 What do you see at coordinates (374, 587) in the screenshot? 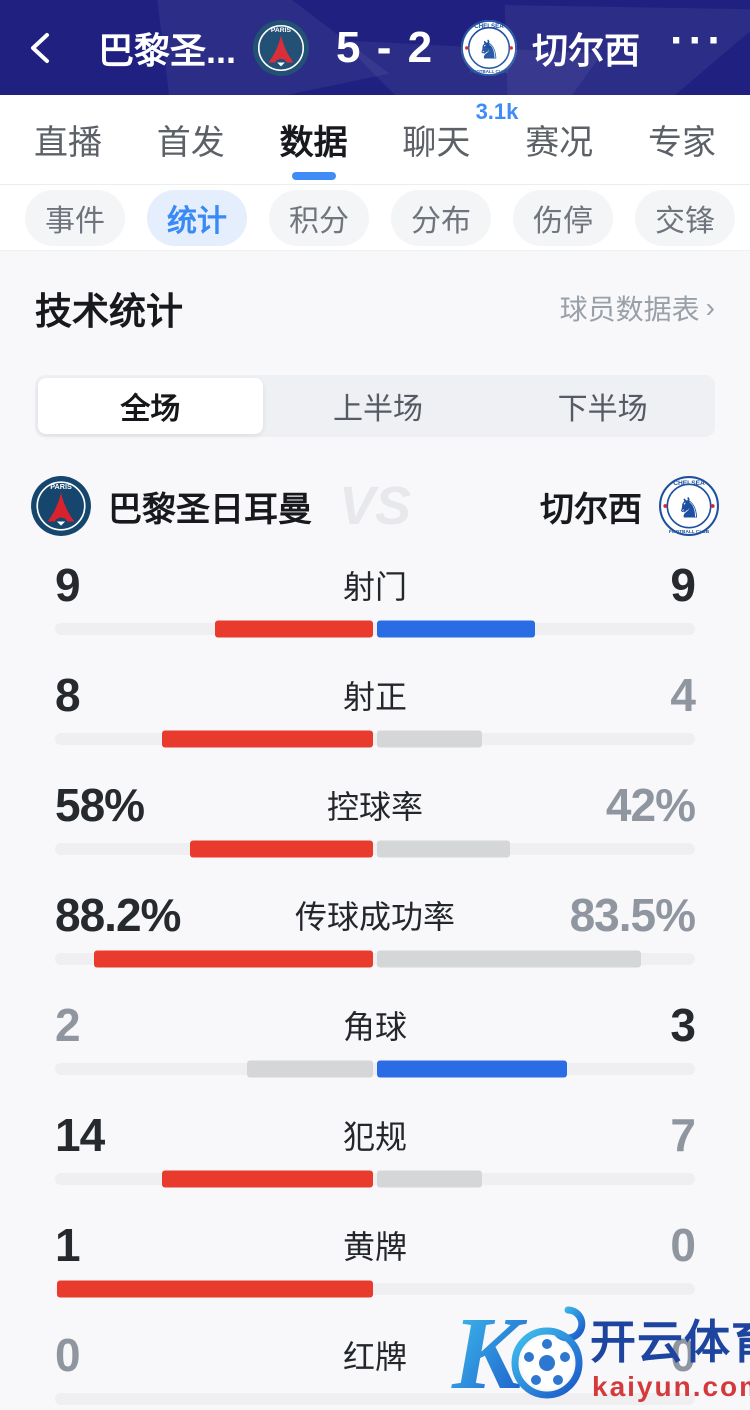
I see `stat-label: 射门` at bounding box center [374, 587].